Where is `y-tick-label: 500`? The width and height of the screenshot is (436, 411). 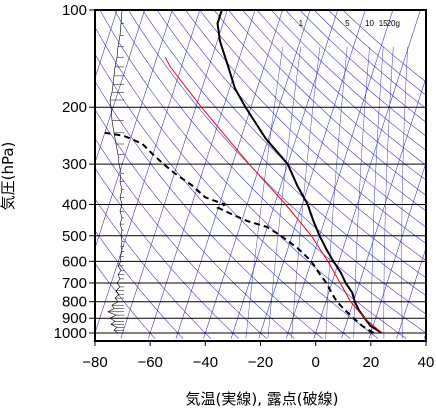 y-tick-label: 500 is located at coordinates (74, 236).